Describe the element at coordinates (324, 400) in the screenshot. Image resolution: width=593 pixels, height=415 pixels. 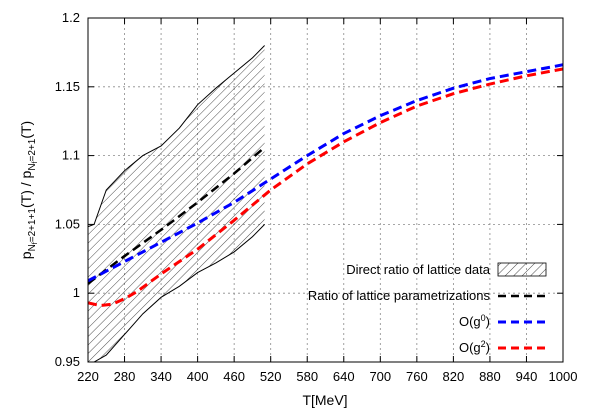
I see `x-axis-label: T[MeV]` at that location.